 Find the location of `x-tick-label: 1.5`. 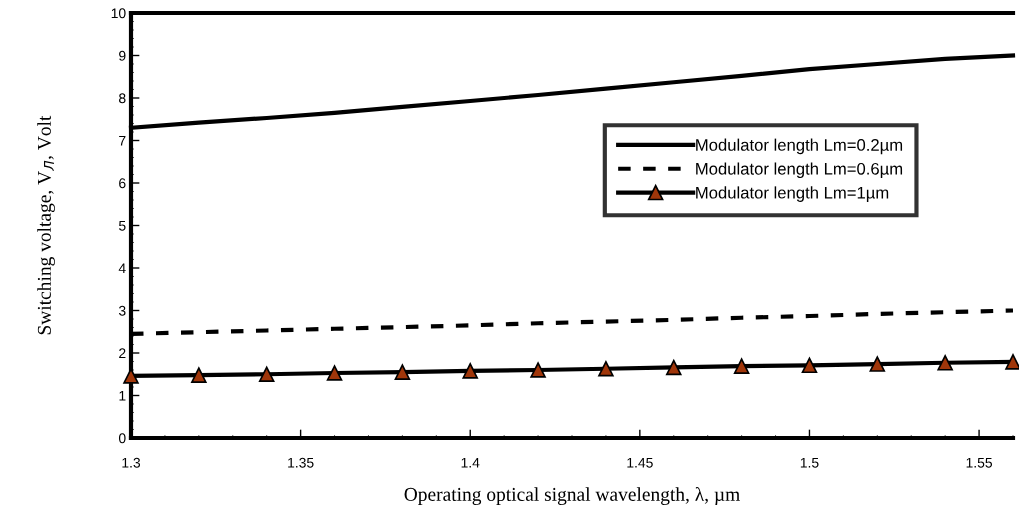

x-tick-label: 1.5 is located at coordinates (809, 462).